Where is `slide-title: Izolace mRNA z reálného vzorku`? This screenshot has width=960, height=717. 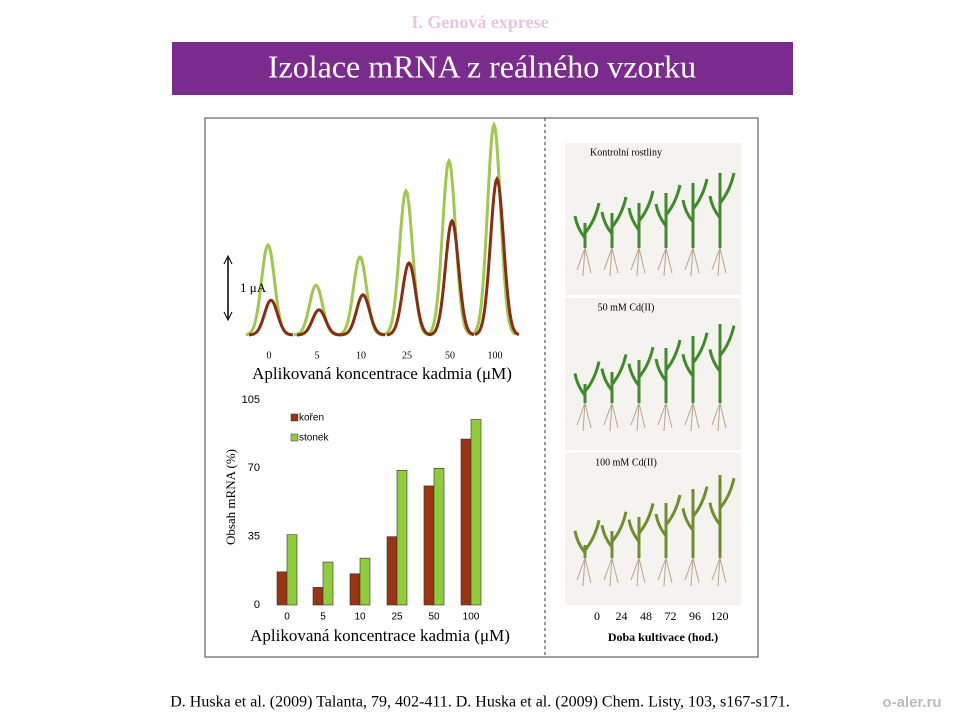 slide-title: Izolace mRNA z reálného vzorku is located at coordinates (482, 66).